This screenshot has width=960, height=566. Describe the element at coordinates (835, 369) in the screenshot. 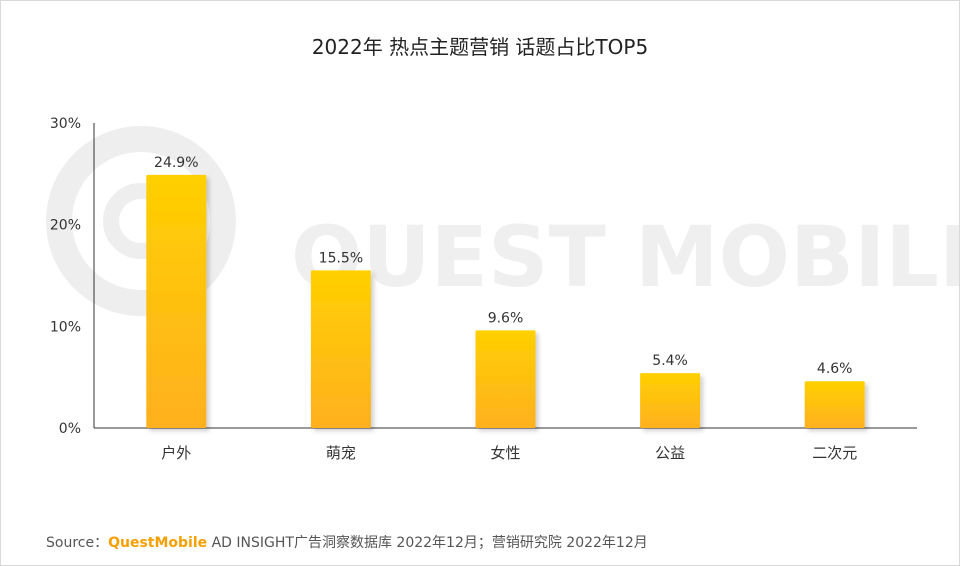

I see `bar-value-label: 4.6%` at that location.